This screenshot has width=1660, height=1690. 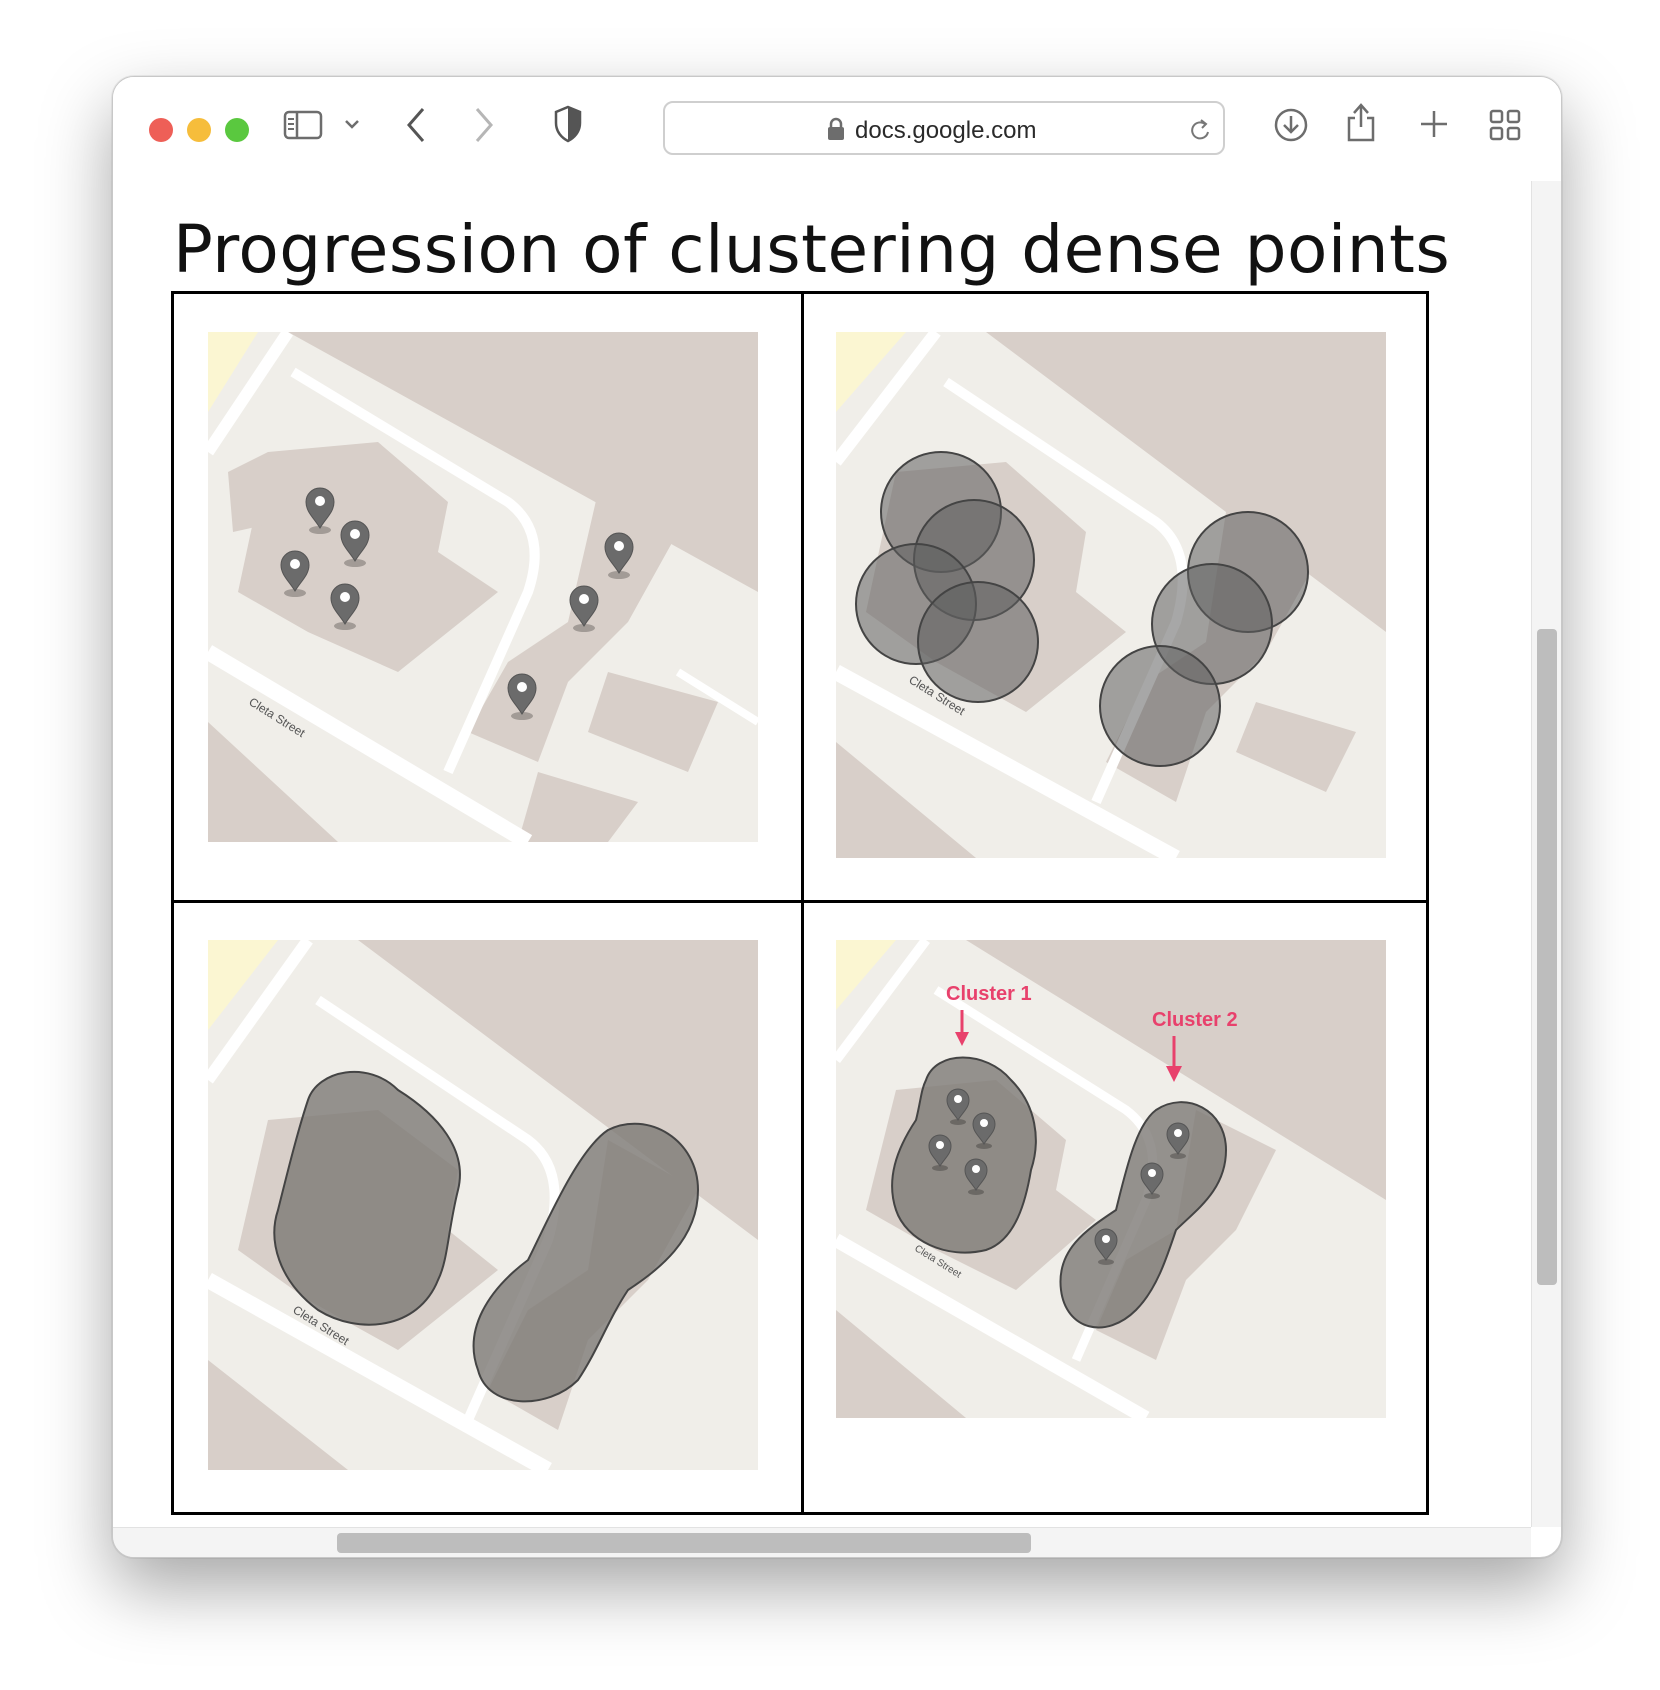 I want to click on back-icon, so click(x=416, y=125).